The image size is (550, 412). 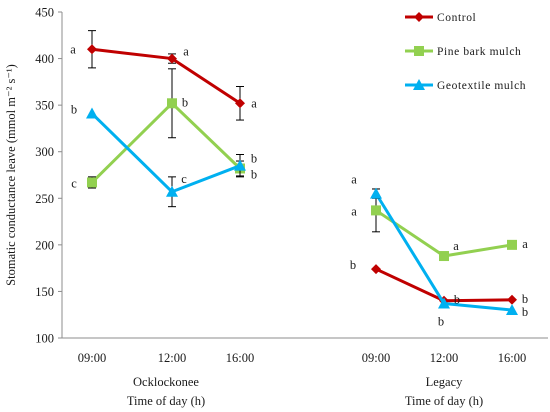 I want to click on x-group-label: Ocklockonee, so click(x=166, y=382).